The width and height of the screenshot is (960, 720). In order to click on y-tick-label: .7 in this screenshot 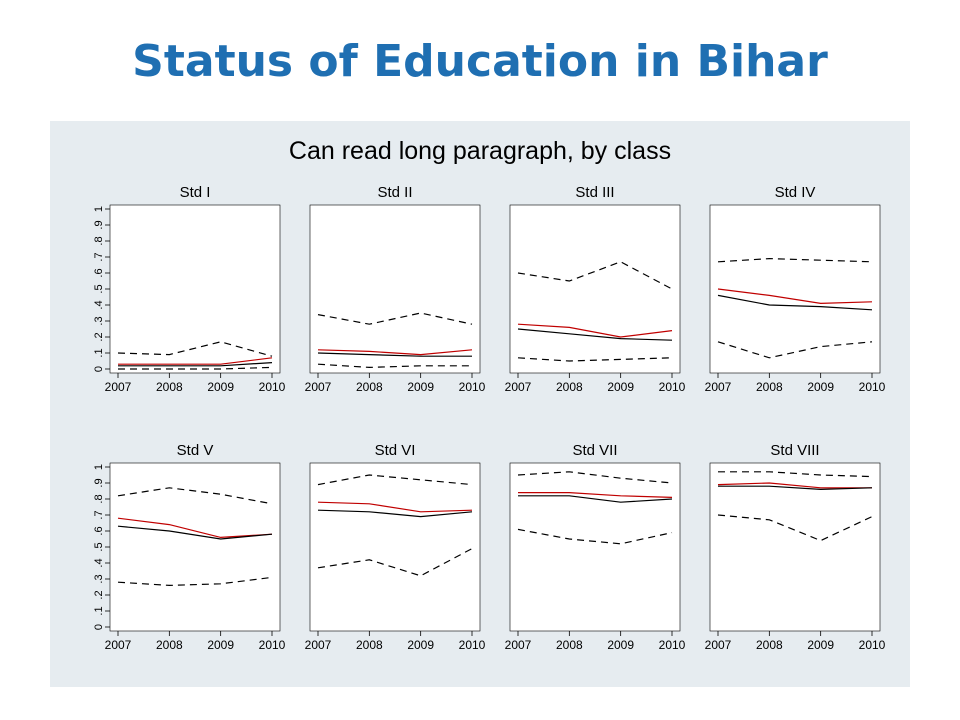, I will do `click(99, 256)`.